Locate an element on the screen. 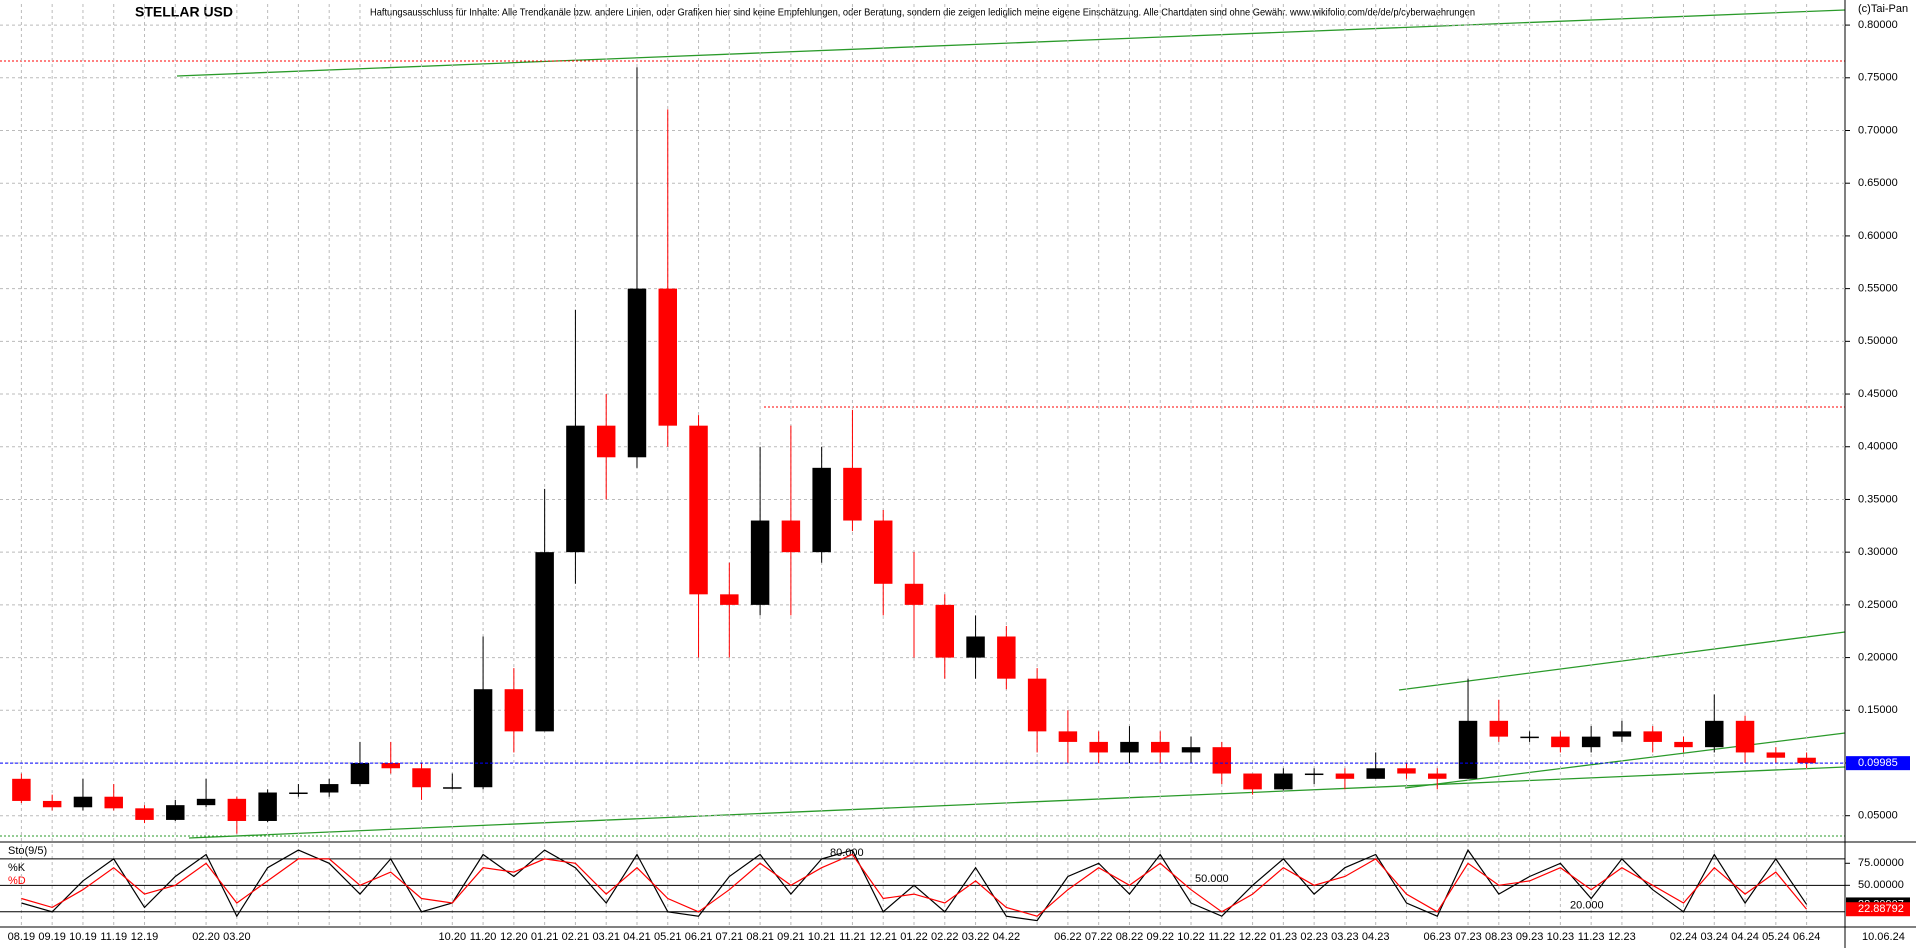 The height and width of the screenshot is (948, 1916). x-tick-label: 12.19 is located at coordinates (145, 937).